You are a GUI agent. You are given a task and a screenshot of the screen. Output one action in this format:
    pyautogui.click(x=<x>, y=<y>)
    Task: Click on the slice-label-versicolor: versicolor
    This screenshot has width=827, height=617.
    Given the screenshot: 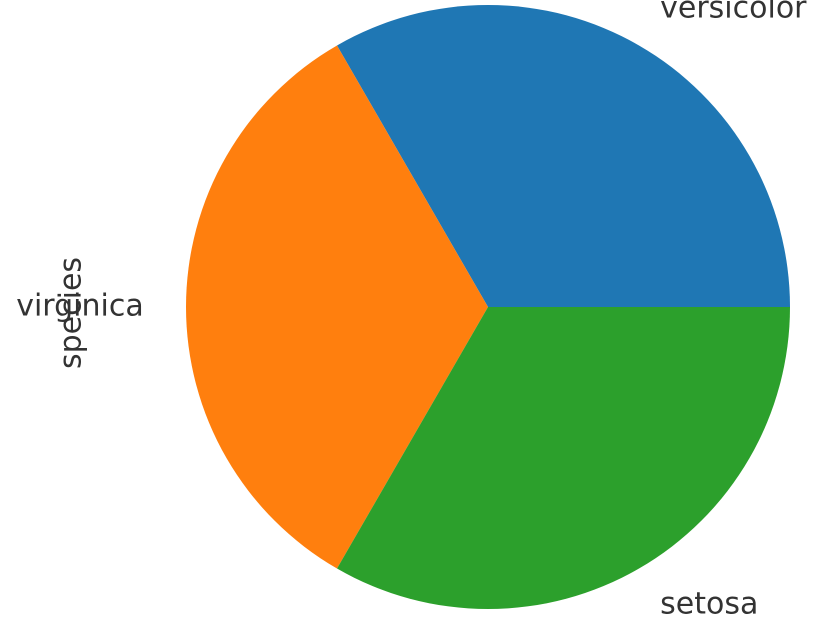 What is the action you would take?
    pyautogui.click(x=733, y=12)
    